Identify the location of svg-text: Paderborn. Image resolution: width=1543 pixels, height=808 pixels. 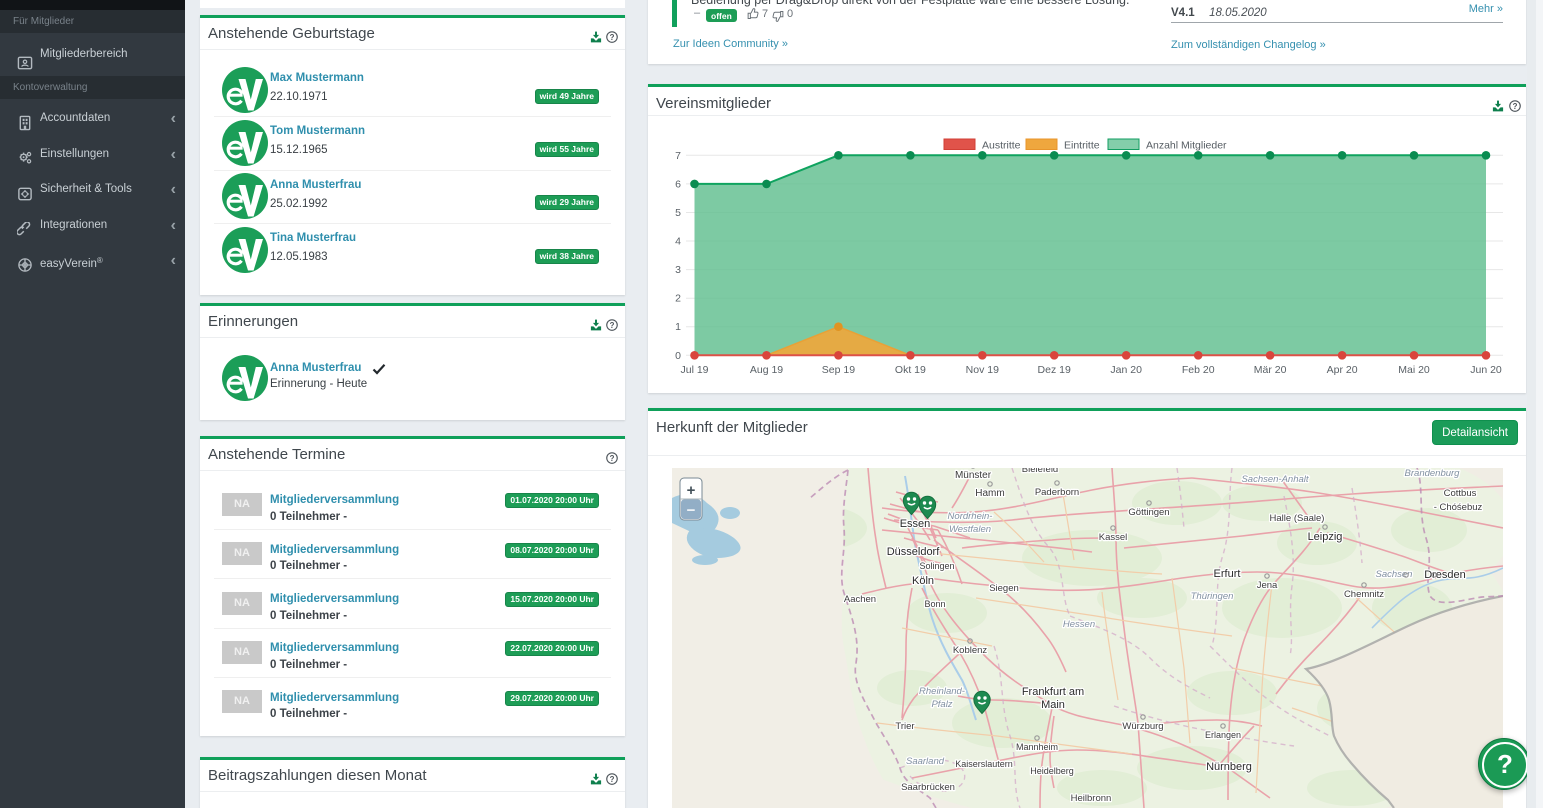
(1057, 492).